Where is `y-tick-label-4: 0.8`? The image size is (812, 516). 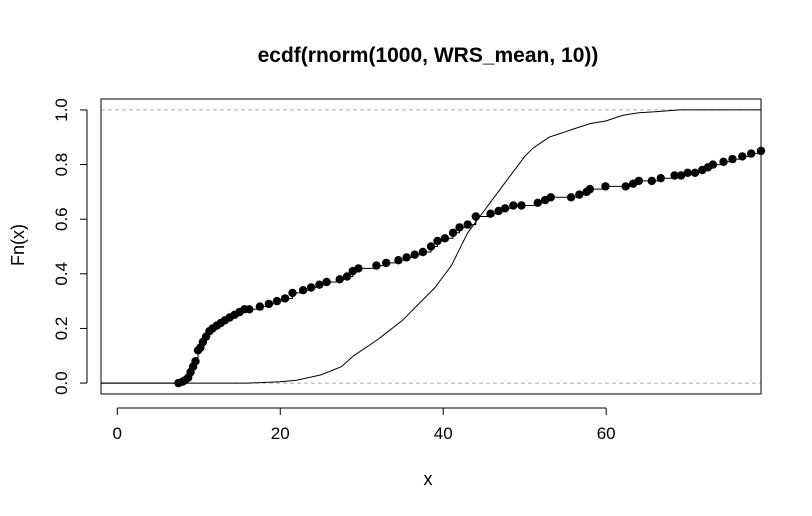 y-tick-label-4: 0.8 is located at coordinates (61, 165).